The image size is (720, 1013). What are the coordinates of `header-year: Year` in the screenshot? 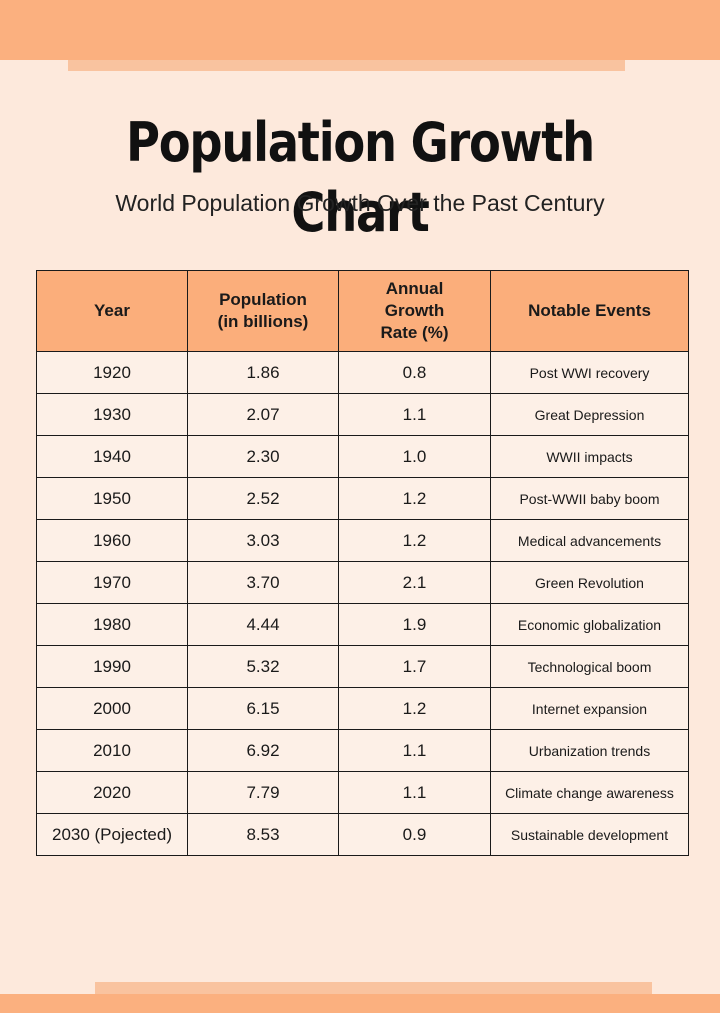 It's located at (112, 311).